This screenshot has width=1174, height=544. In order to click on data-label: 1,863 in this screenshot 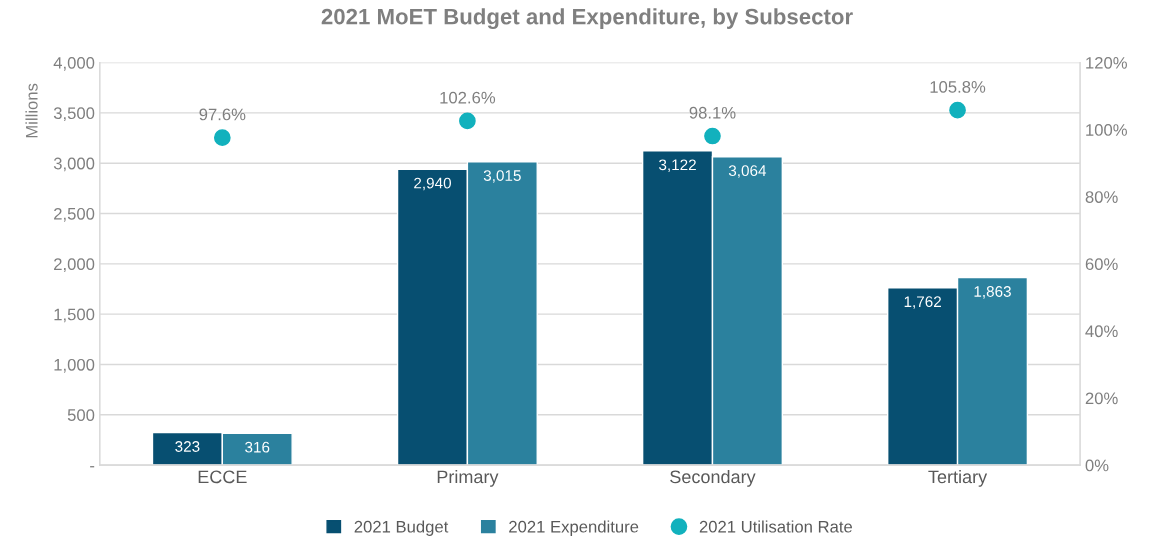, I will do `click(992, 292)`.